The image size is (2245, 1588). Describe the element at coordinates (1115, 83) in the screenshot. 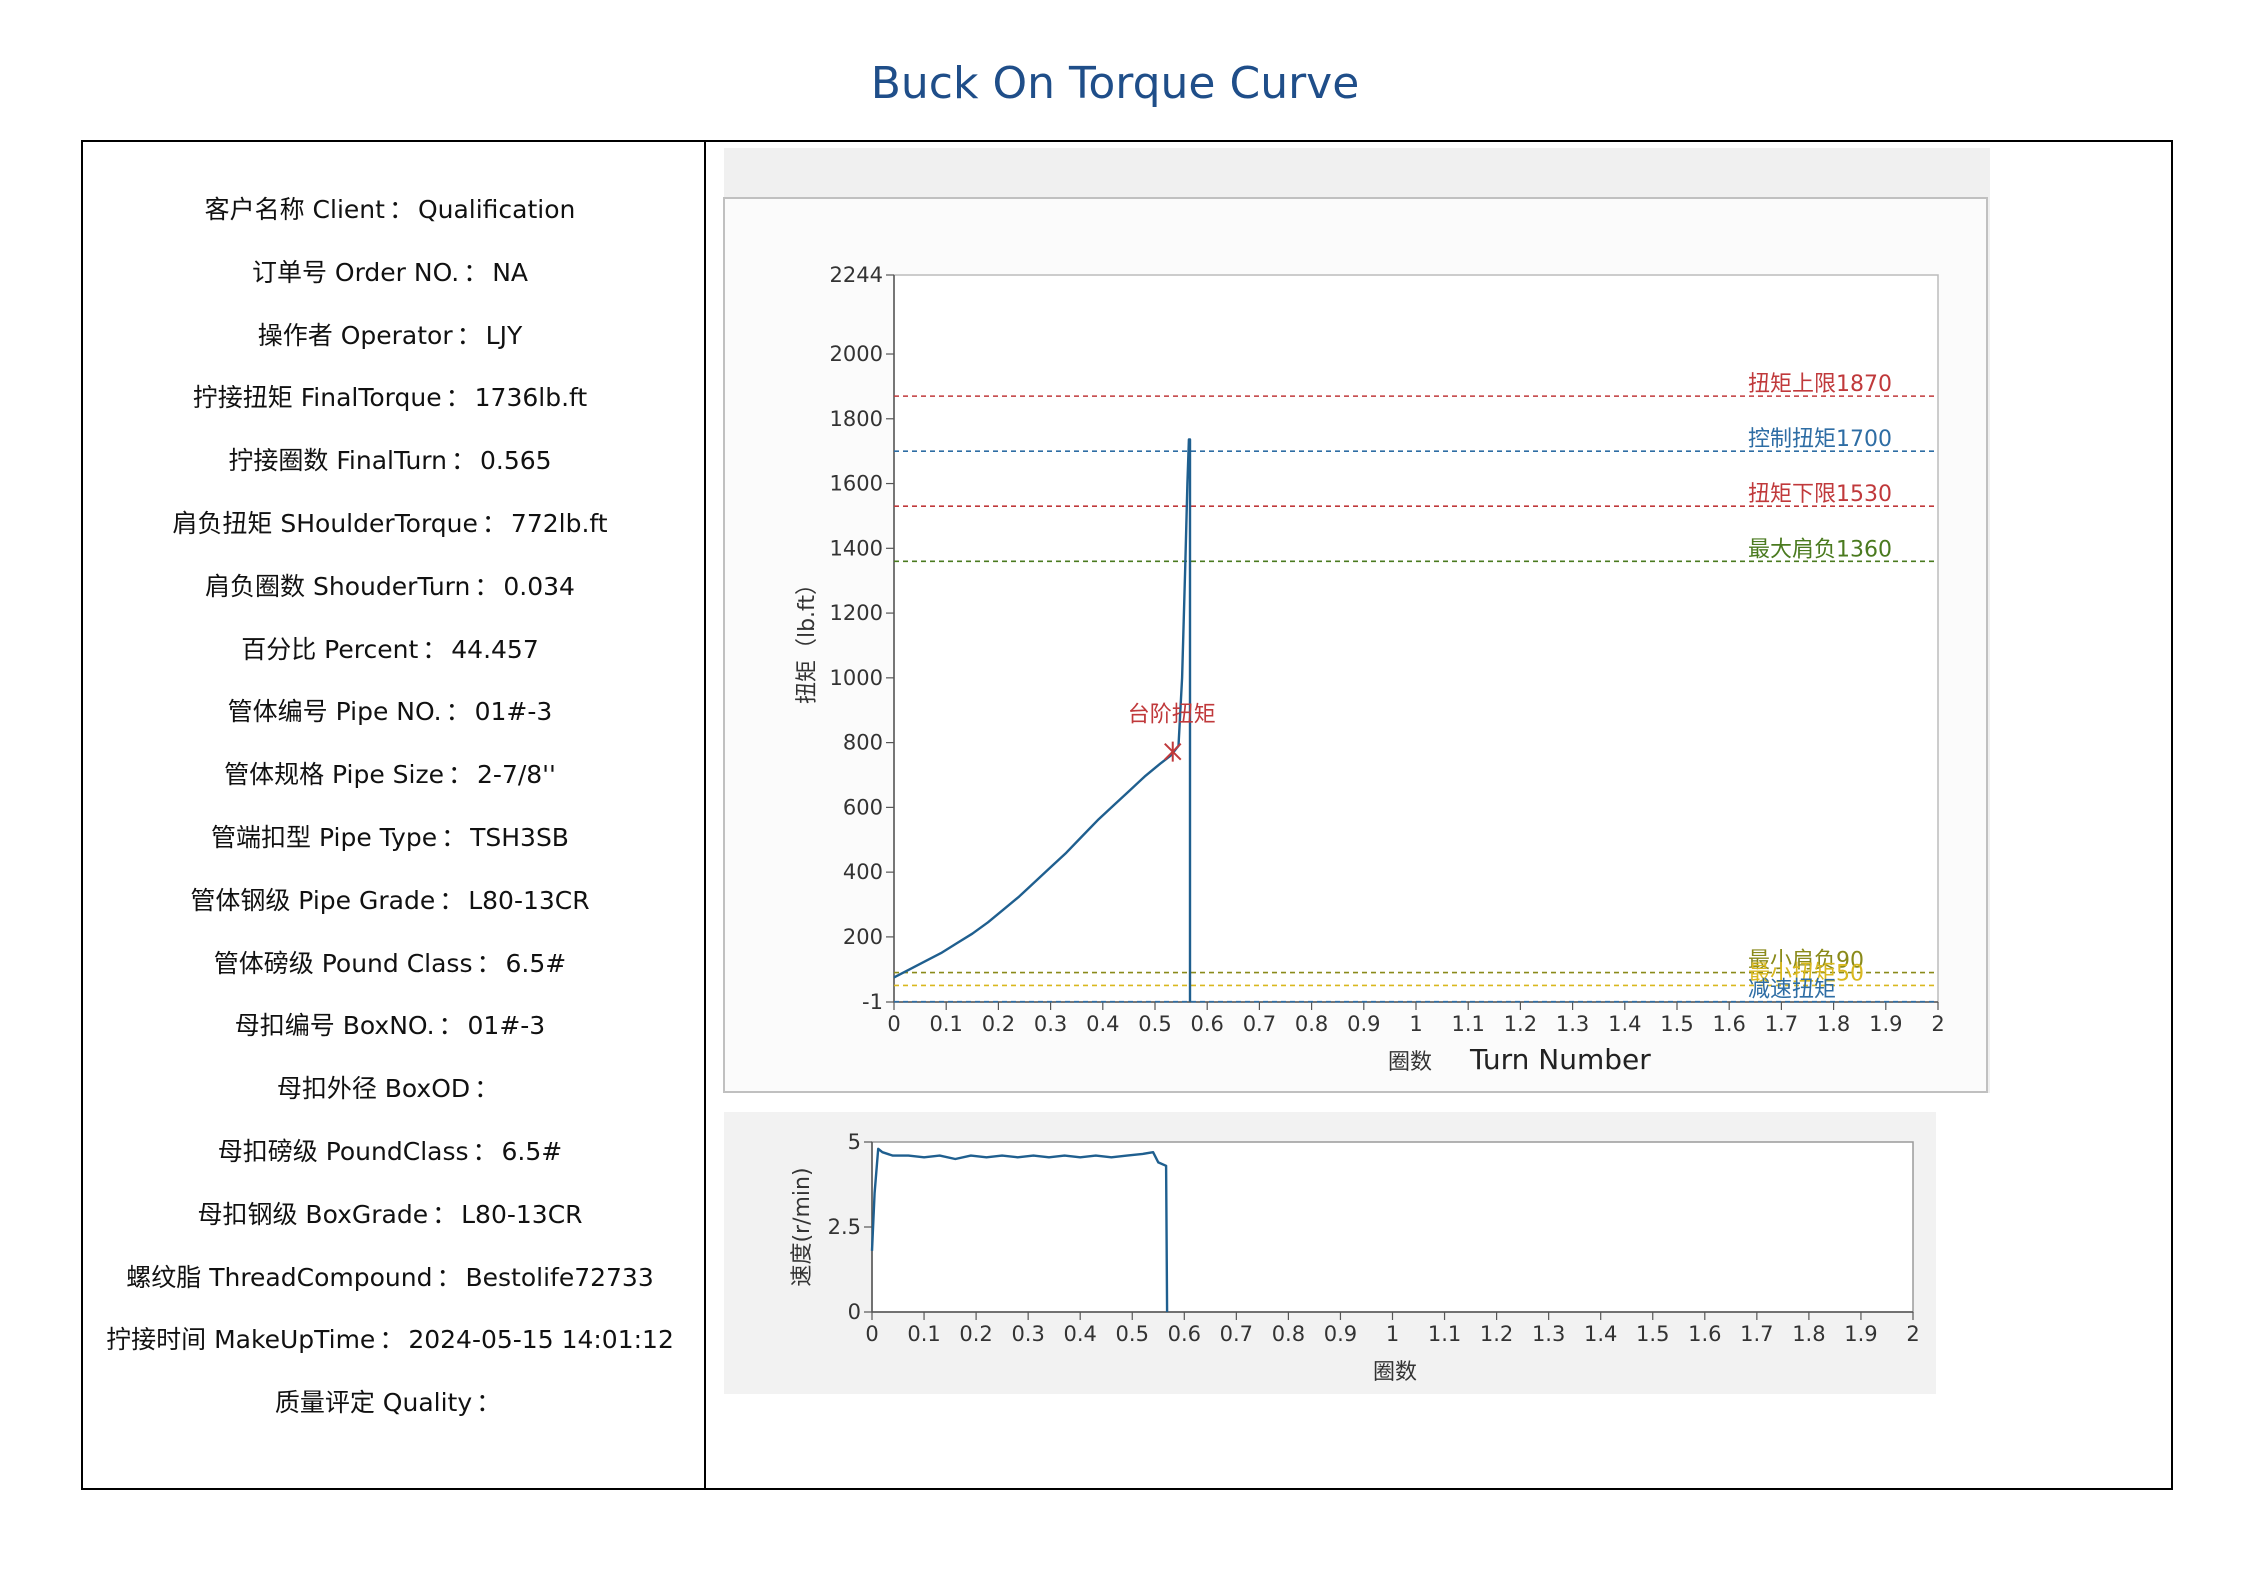

I see `report-title: Buck On Torque Curve` at that location.